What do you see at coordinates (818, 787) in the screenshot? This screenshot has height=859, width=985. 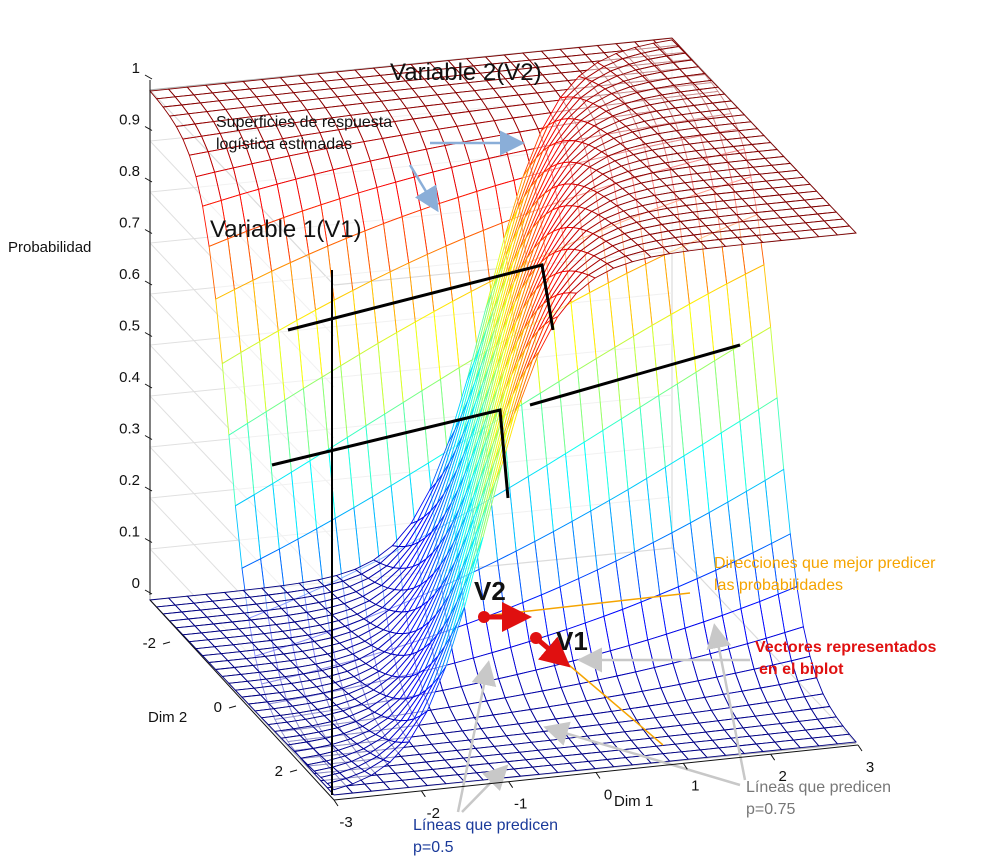 I see `annot-lines075-1: Líneas que predicen` at bounding box center [818, 787].